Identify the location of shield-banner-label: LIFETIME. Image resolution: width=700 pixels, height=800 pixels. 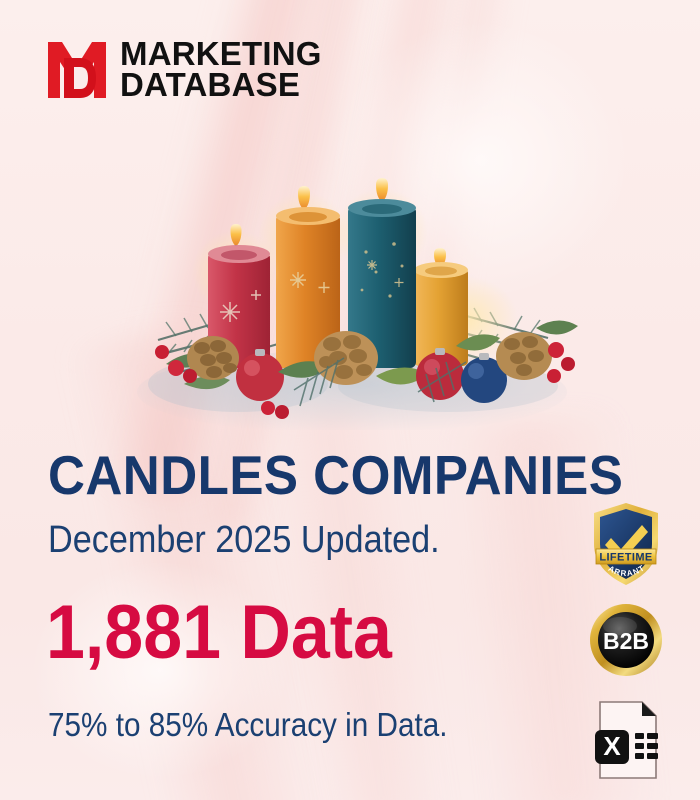
(625, 558).